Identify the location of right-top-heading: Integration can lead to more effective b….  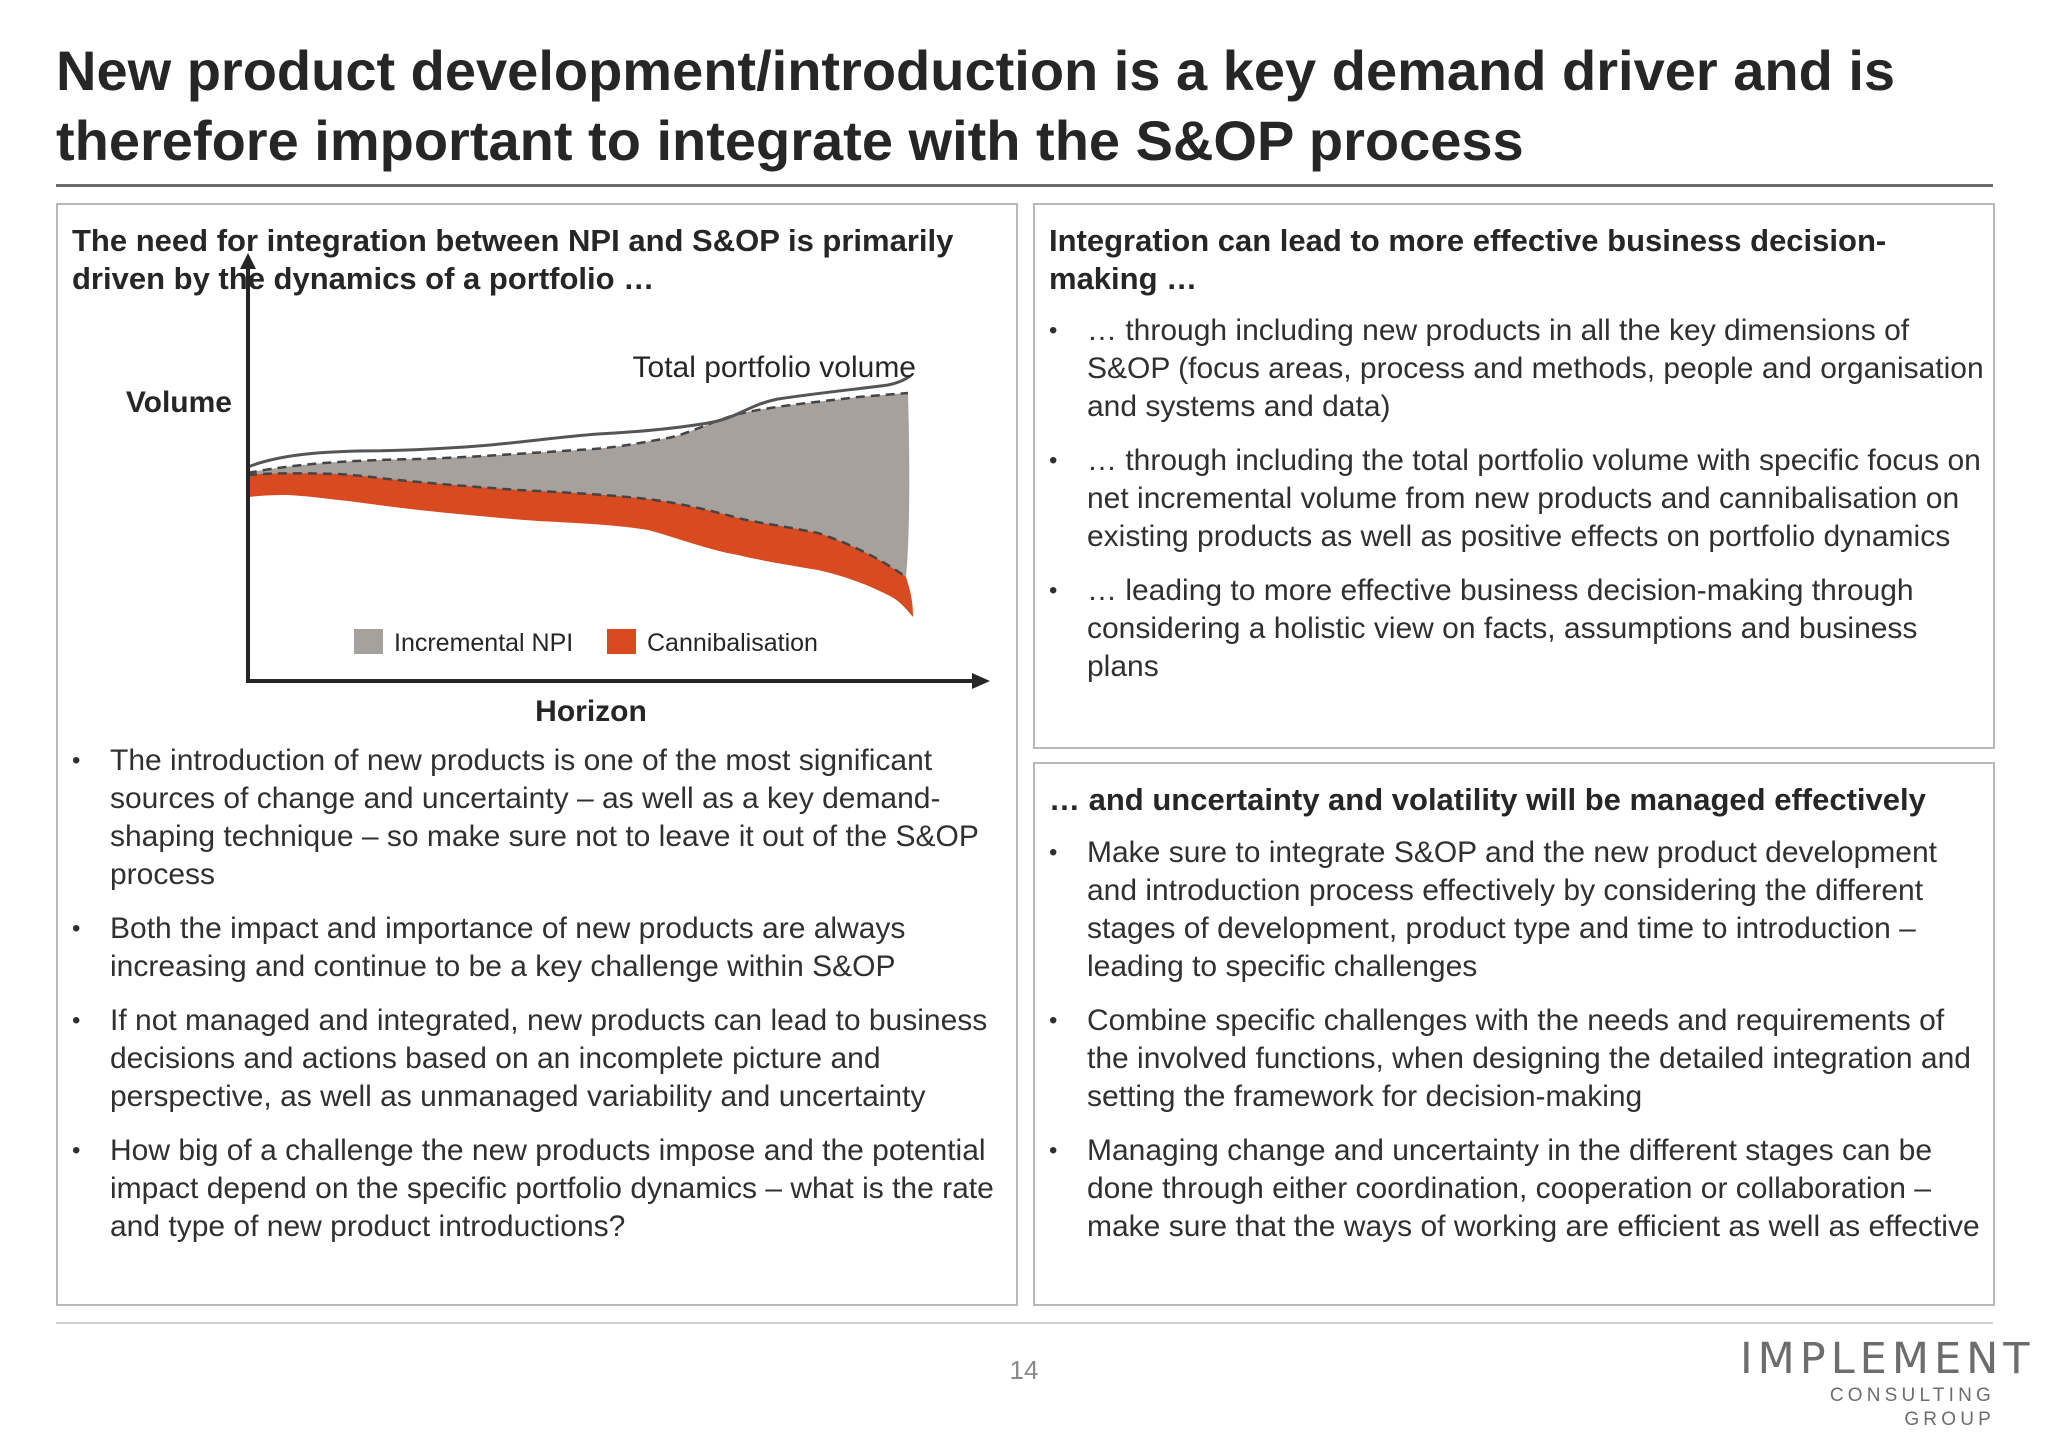
(1468, 259).